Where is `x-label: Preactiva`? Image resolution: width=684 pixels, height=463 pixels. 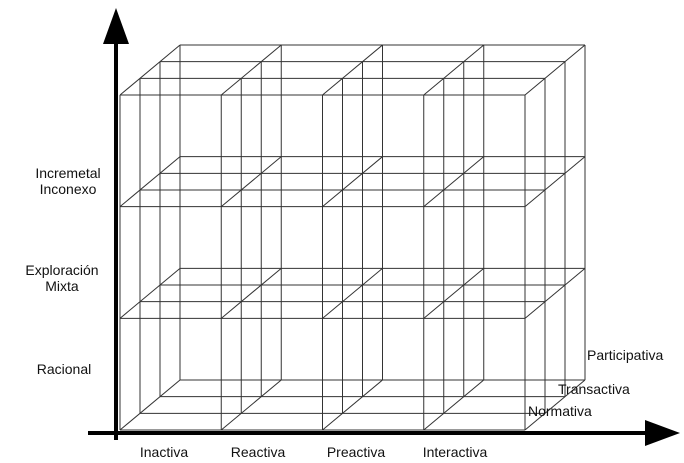 x-label: Preactiva is located at coordinates (356, 452).